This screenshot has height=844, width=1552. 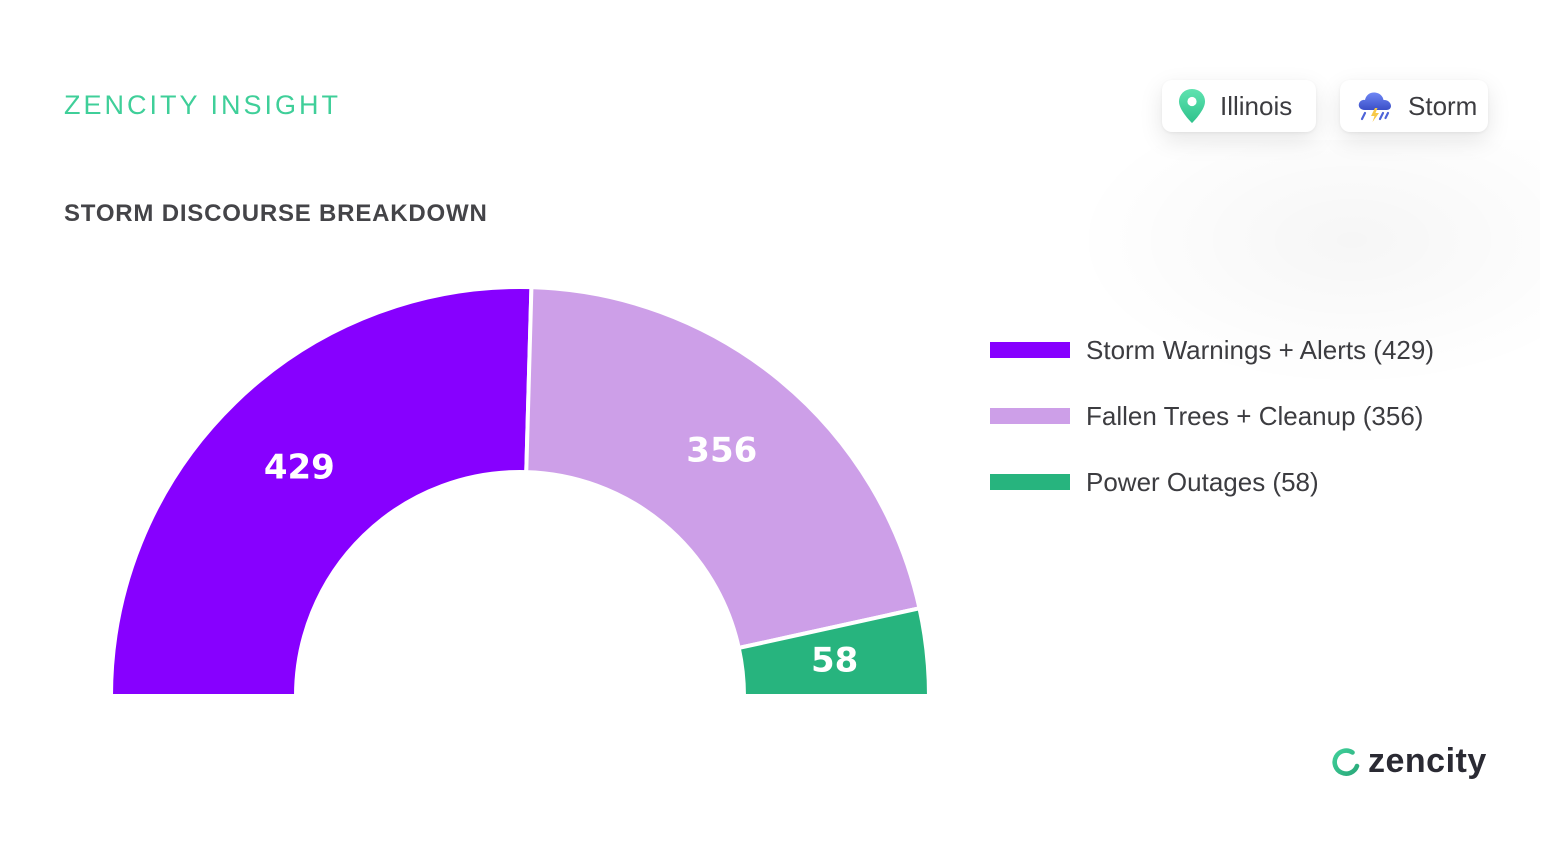 What do you see at coordinates (276, 213) in the screenshot?
I see `chart-title: STORM DISCOURSE BREAKDOWN` at bounding box center [276, 213].